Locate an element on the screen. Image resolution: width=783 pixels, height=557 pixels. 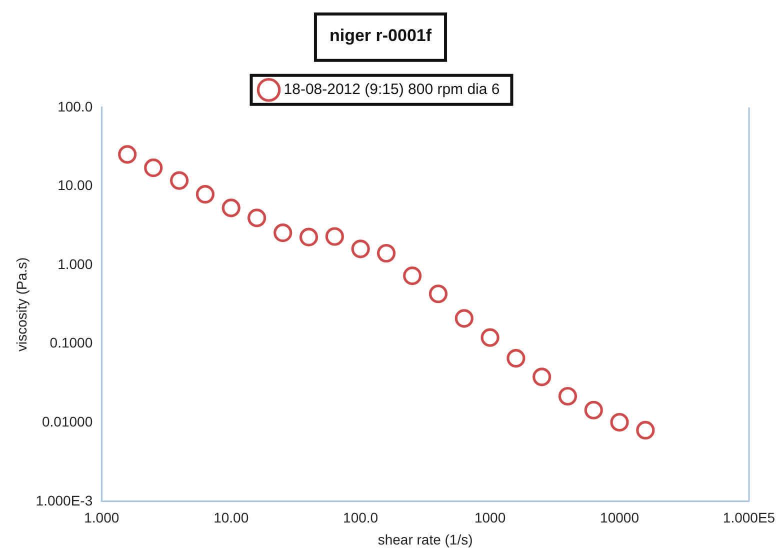
x-tick-label: 100.0 is located at coordinates (360, 518).